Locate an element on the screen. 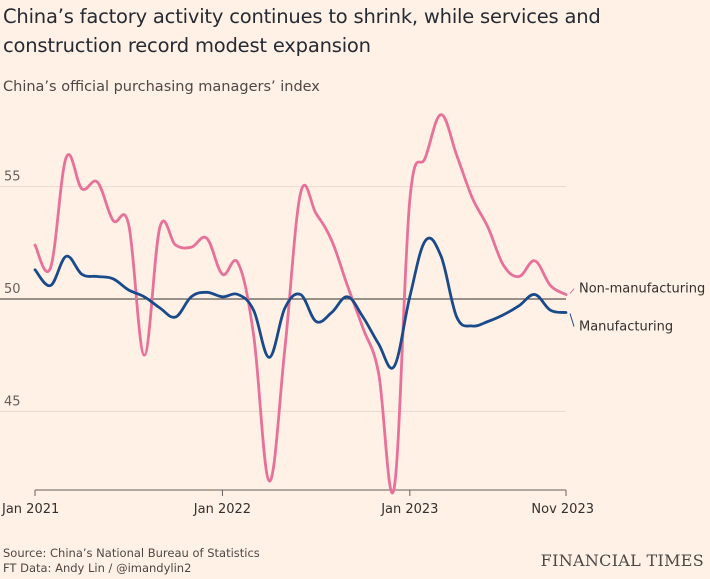 This screenshot has height=579, width=710. credit-line: FT Data: Andy Lin / @imandylin2 is located at coordinates (97, 568).